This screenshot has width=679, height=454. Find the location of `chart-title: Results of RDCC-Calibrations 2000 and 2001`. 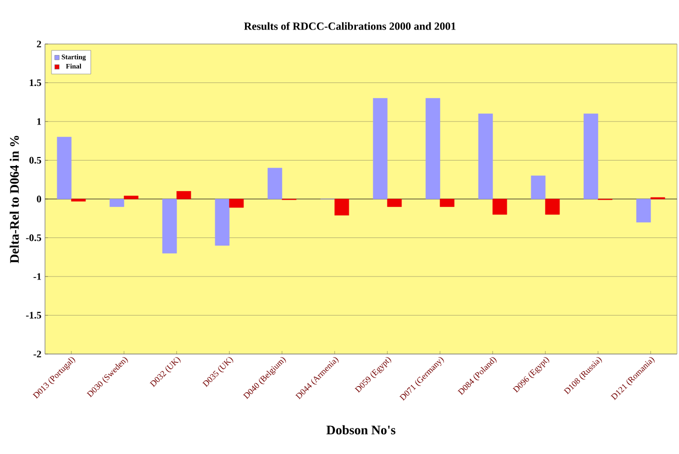

chart-title: Results of RDCC-Calibrations 2000 and 2001 is located at coordinates (350, 26).